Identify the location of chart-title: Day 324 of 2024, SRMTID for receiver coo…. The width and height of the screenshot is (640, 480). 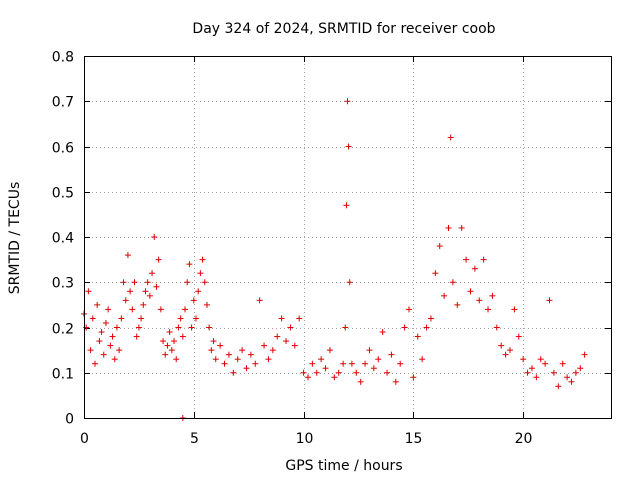
(343, 29).